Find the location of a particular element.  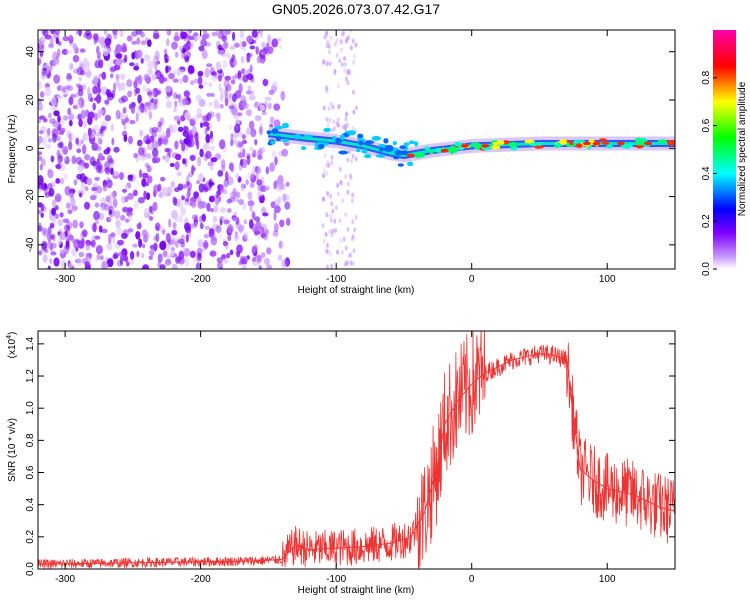

colorbar-ticks: 0.0 0.2 0.4 0.6 0.8 is located at coordinates (709, 173).